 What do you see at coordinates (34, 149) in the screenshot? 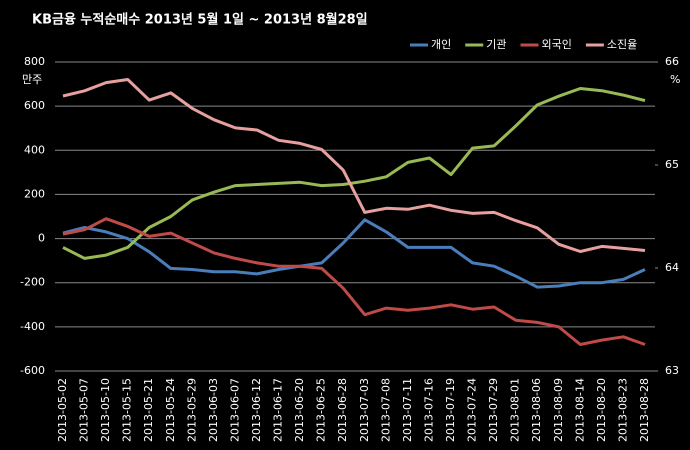
I see `y-tick-label: 400` at bounding box center [34, 149].